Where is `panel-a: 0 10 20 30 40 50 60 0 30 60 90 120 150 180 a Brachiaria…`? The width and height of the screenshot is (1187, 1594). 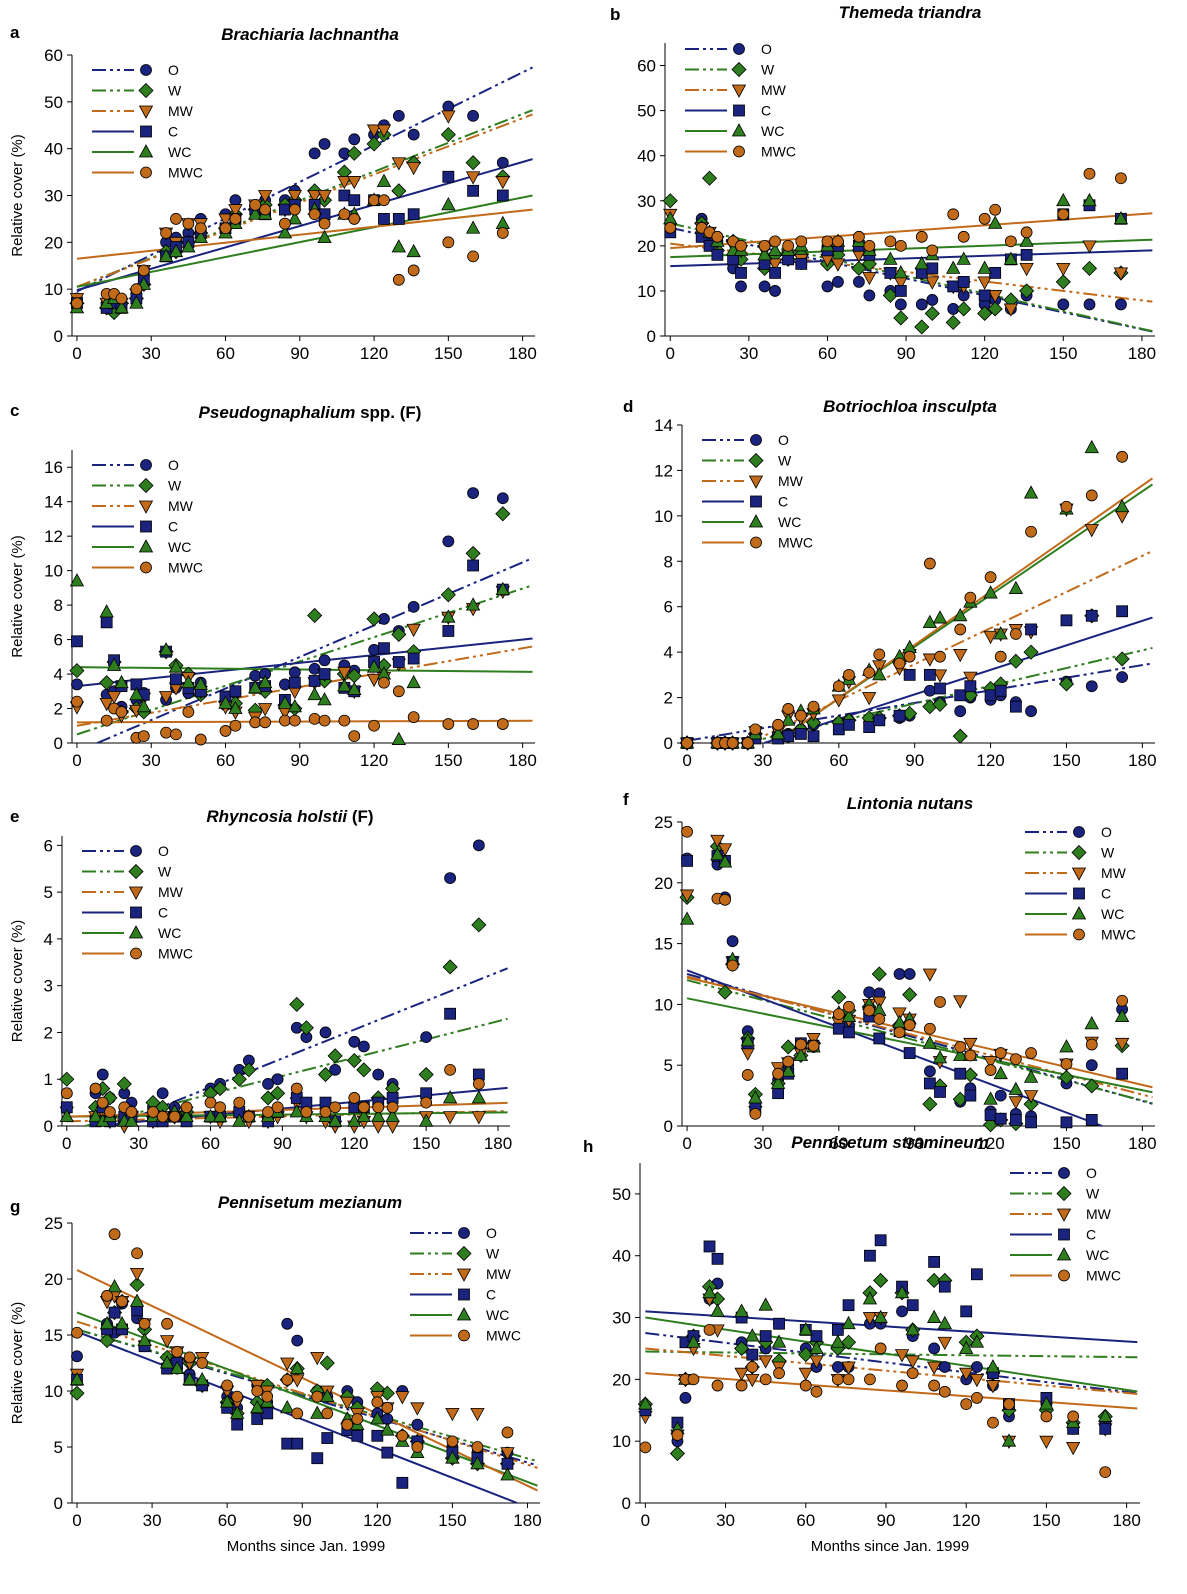 panel-a: 0 10 20 30 40 50 60 0 30 60 90 120 150 180 a Brachiaria… is located at coordinates (273, 193).